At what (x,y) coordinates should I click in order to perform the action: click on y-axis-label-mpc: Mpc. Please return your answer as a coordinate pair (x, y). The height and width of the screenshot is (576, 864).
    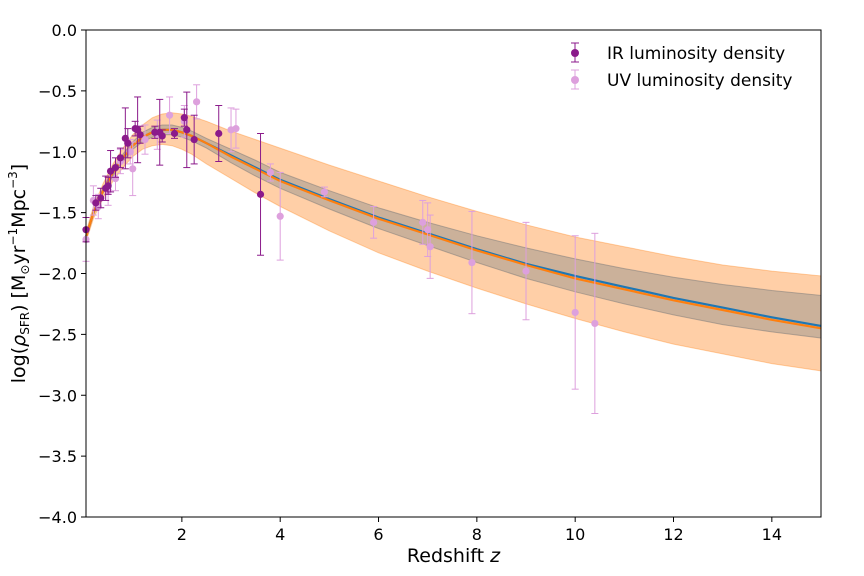
    Looking at the image, I should click on (19, 208).